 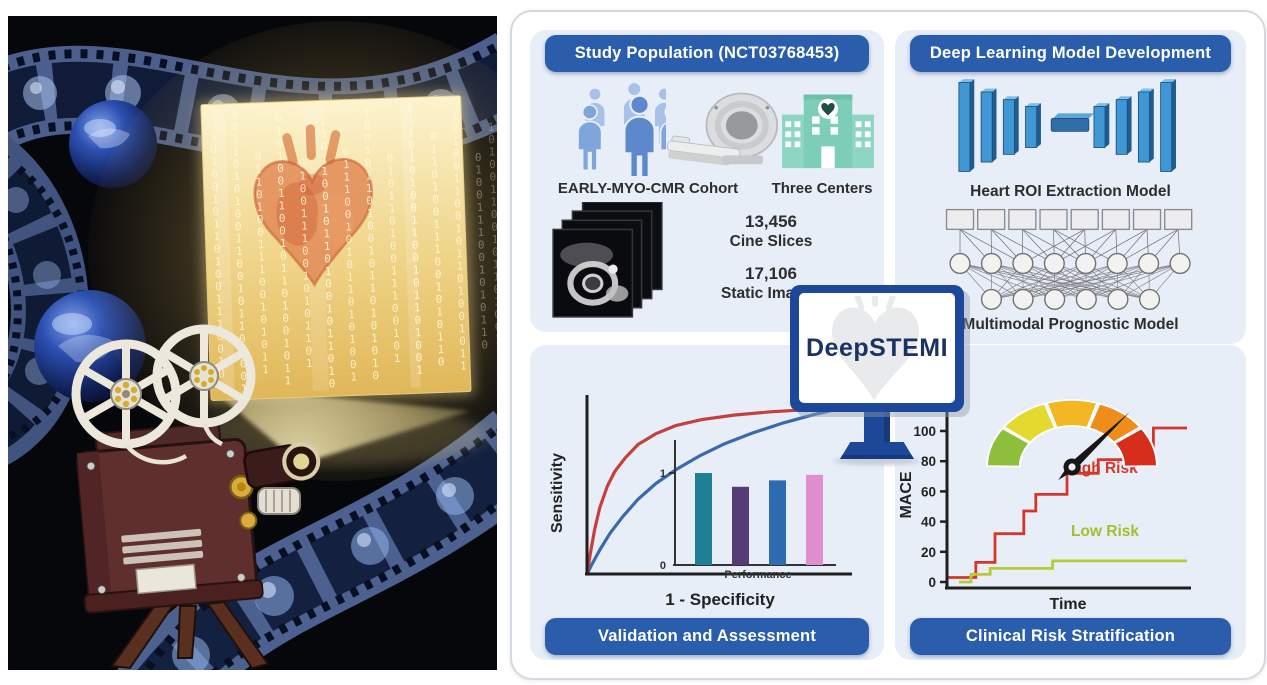 I want to click on mace-ytick: 40, so click(x=928, y=522).